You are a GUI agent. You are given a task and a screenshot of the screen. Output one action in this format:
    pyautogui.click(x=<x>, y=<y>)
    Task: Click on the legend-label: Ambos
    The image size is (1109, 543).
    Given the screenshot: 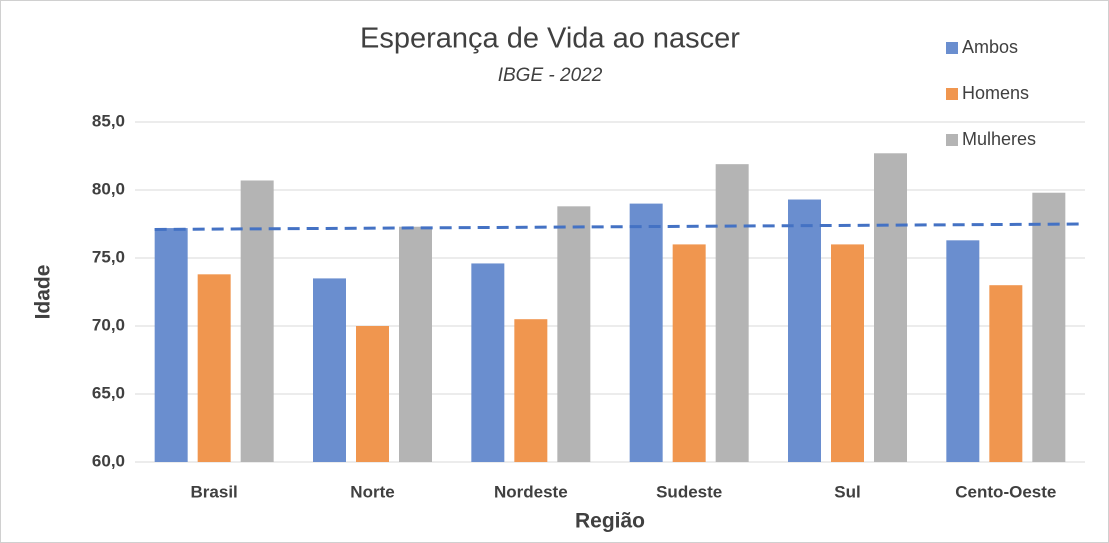 What is the action you would take?
    pyautogui.click(x=990, y=47)
    